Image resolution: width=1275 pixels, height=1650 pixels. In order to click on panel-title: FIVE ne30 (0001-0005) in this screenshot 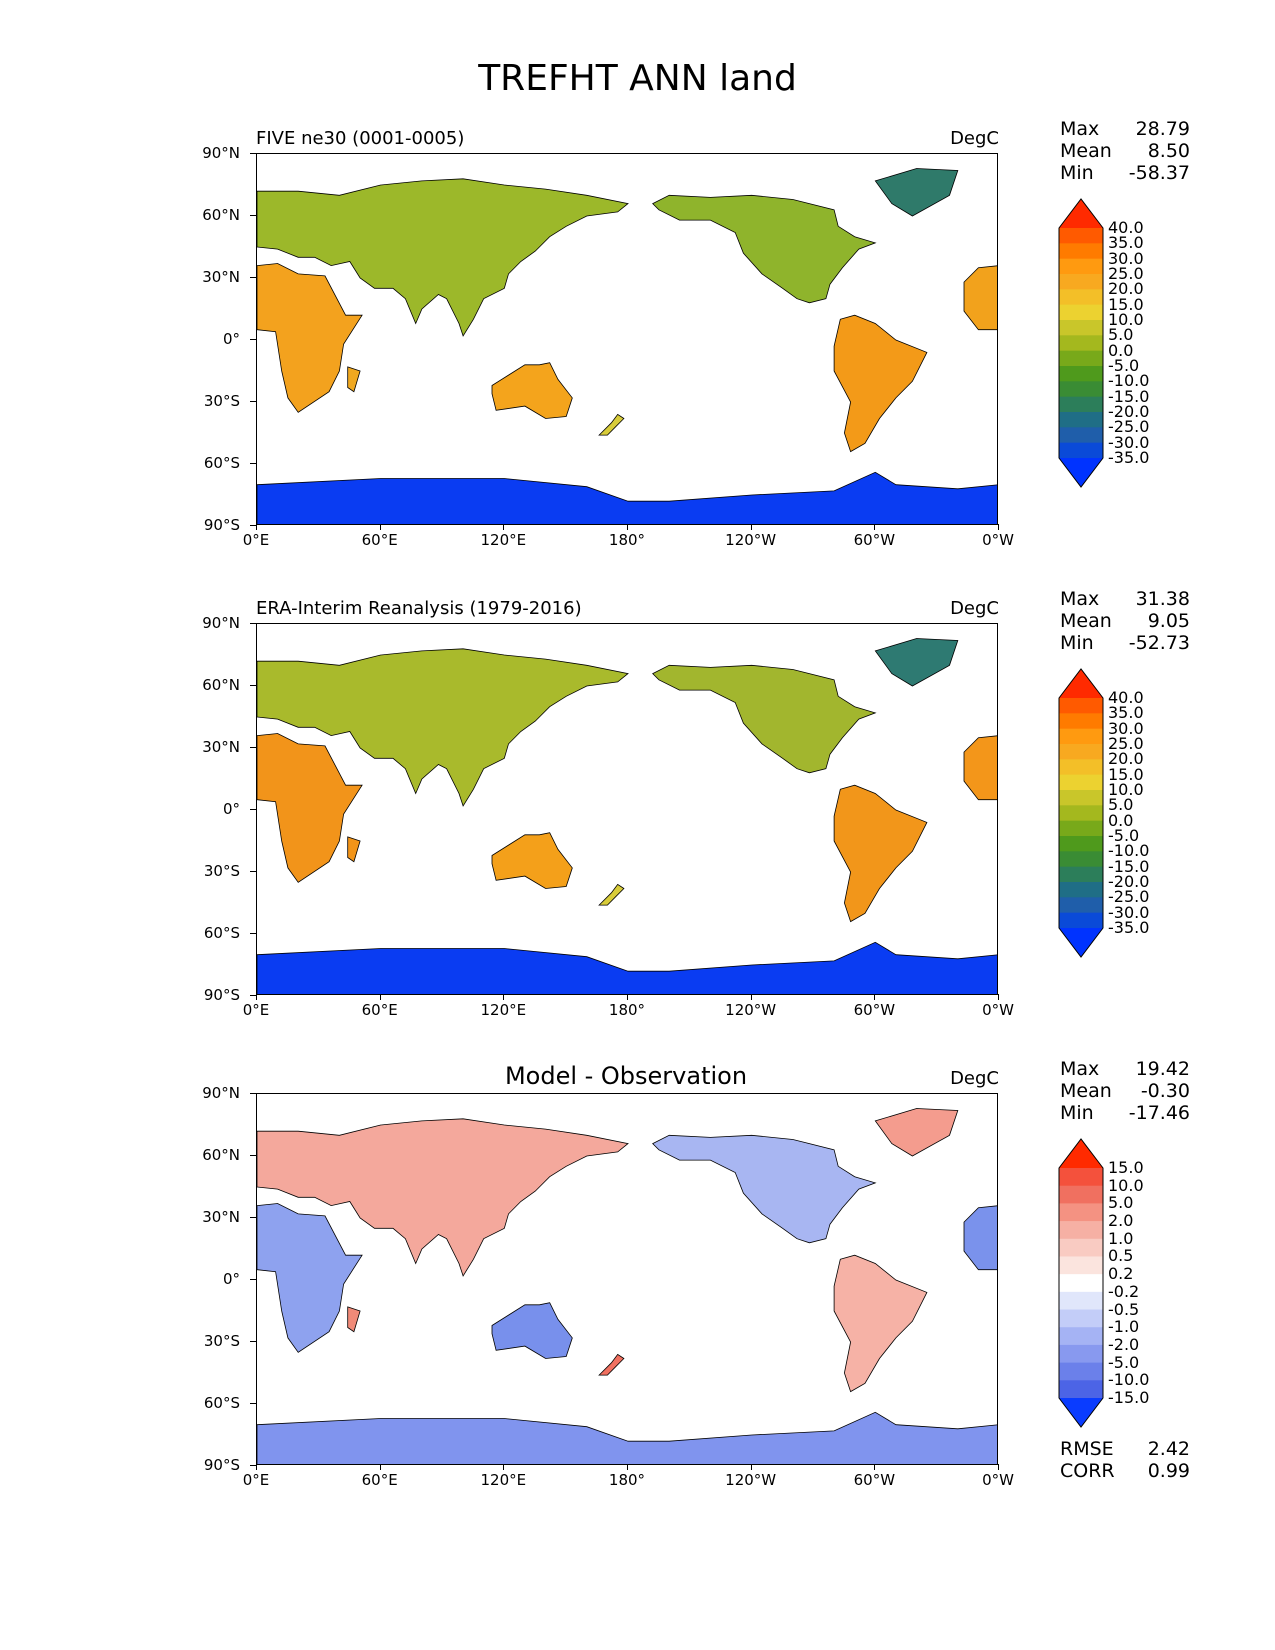, I will do `click(360, 138)`.